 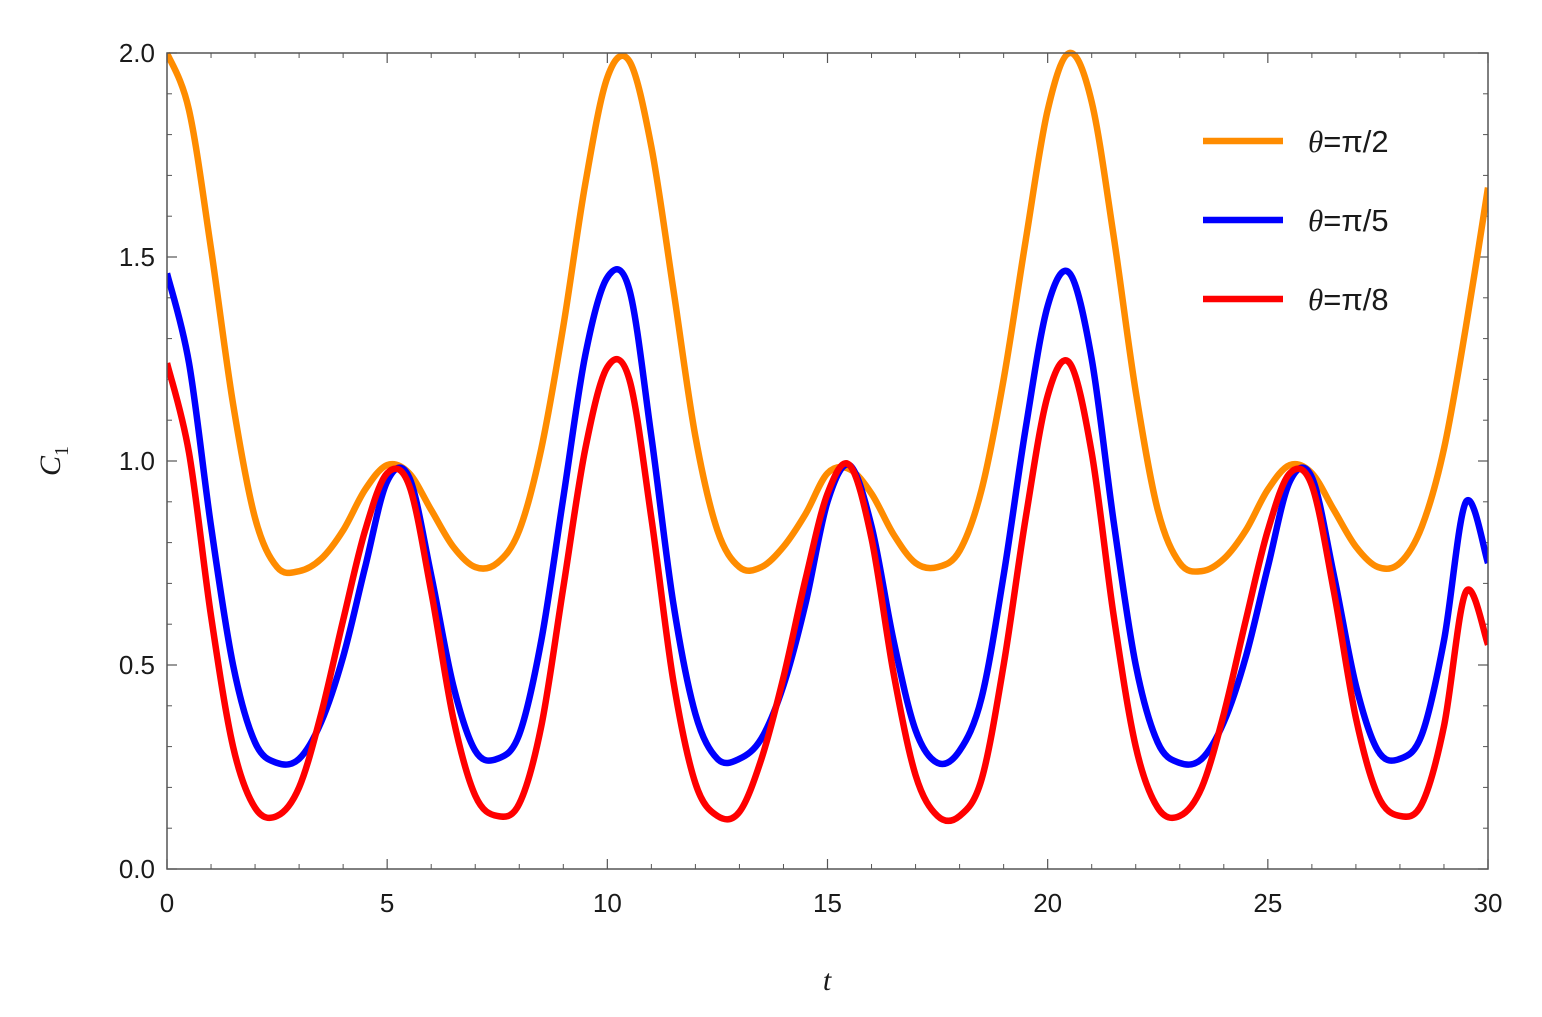 I want to click on legend-label-value: =π/2, so click(x=1355, y=141).